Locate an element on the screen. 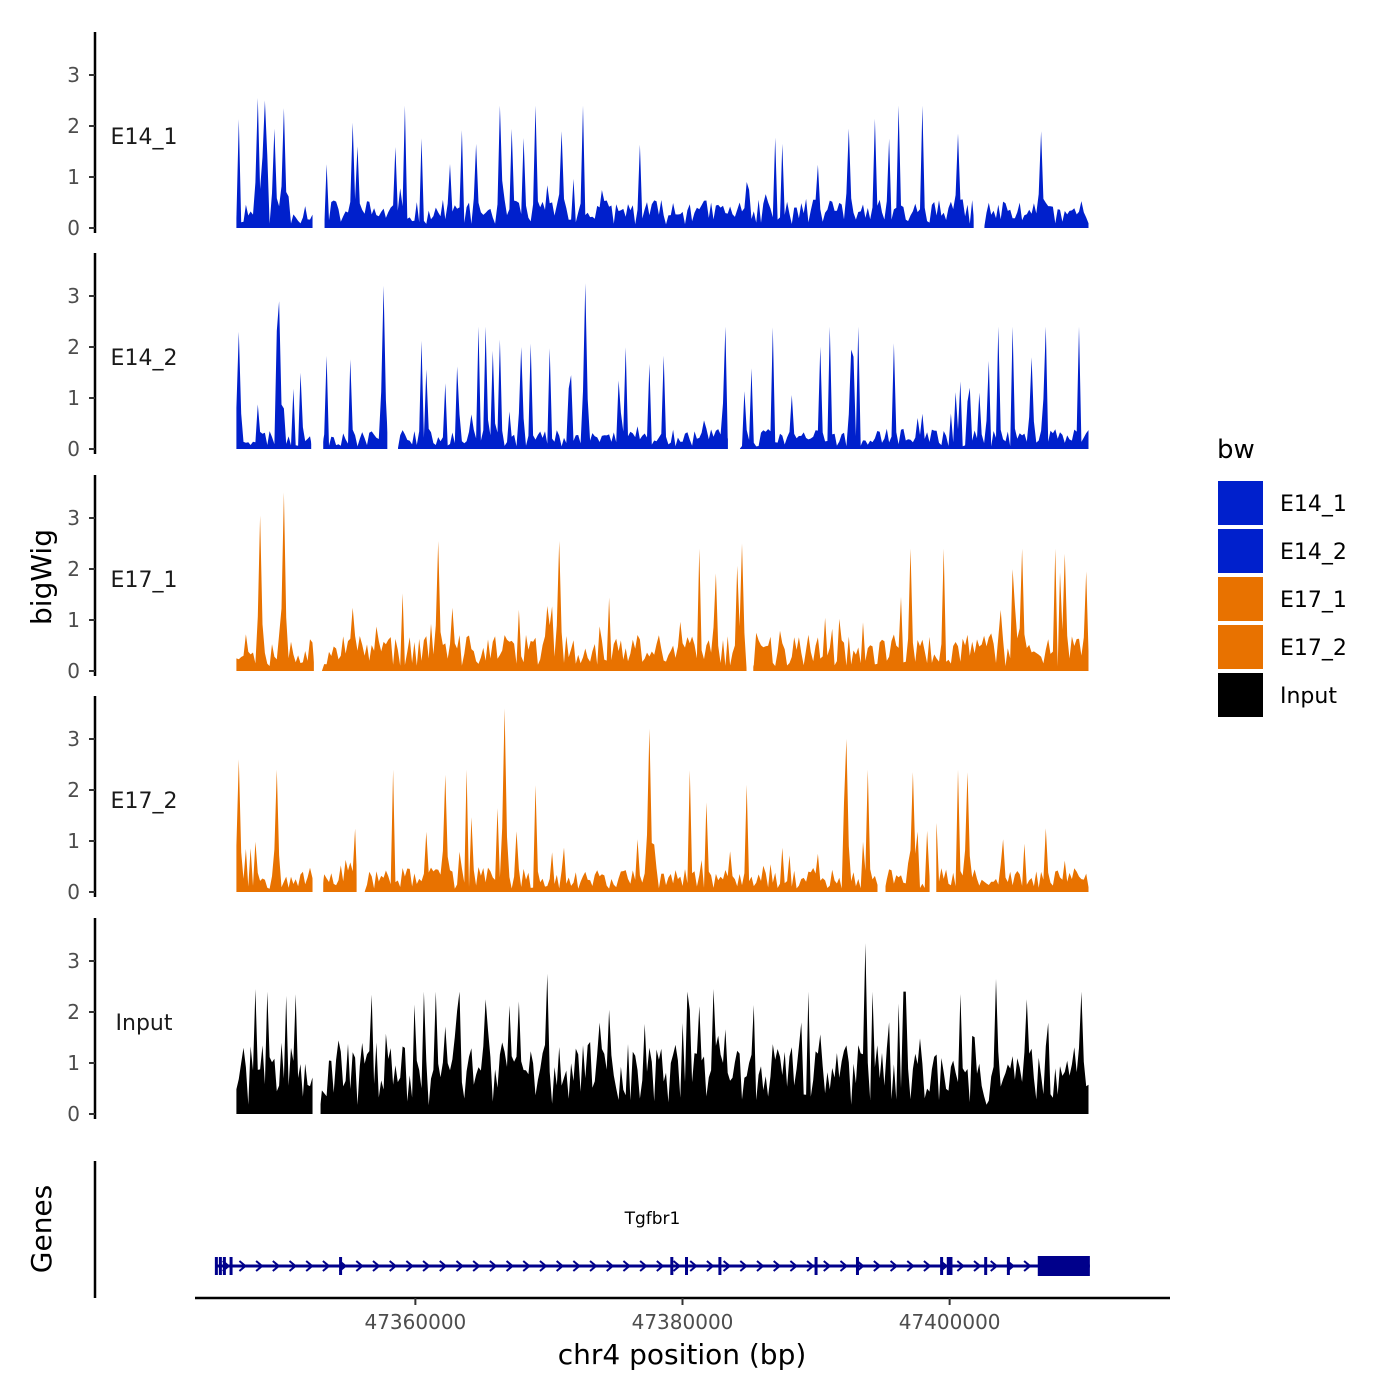 This screenshot has height=1400, width=1400. x-axis: 47360000 47380000 47400000 is located at coordinates (682, 1315).